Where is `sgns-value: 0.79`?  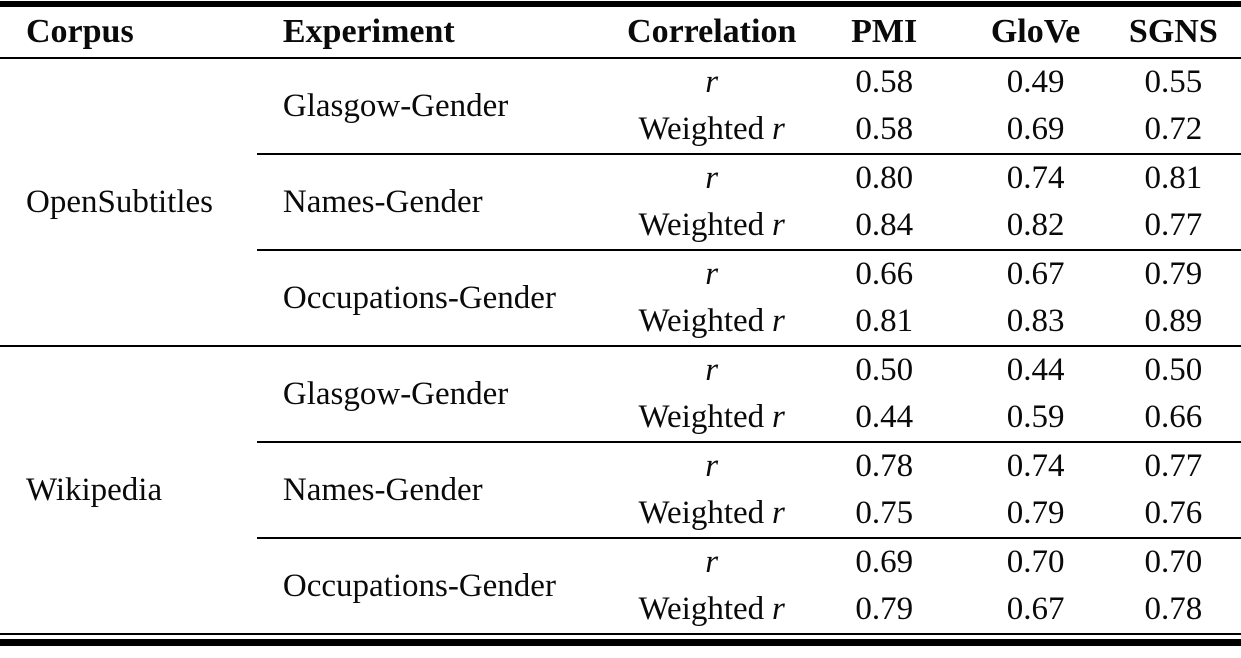 sgns-value: 0.79 is located at coordinates (1173, 273).